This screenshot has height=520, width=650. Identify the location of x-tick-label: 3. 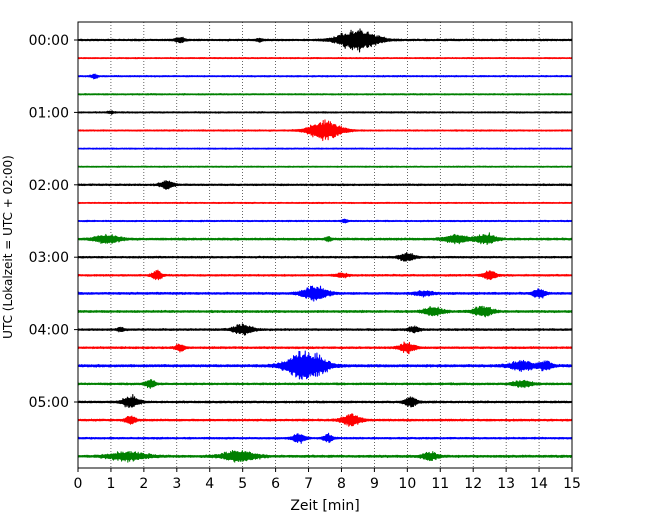
(176, 484).